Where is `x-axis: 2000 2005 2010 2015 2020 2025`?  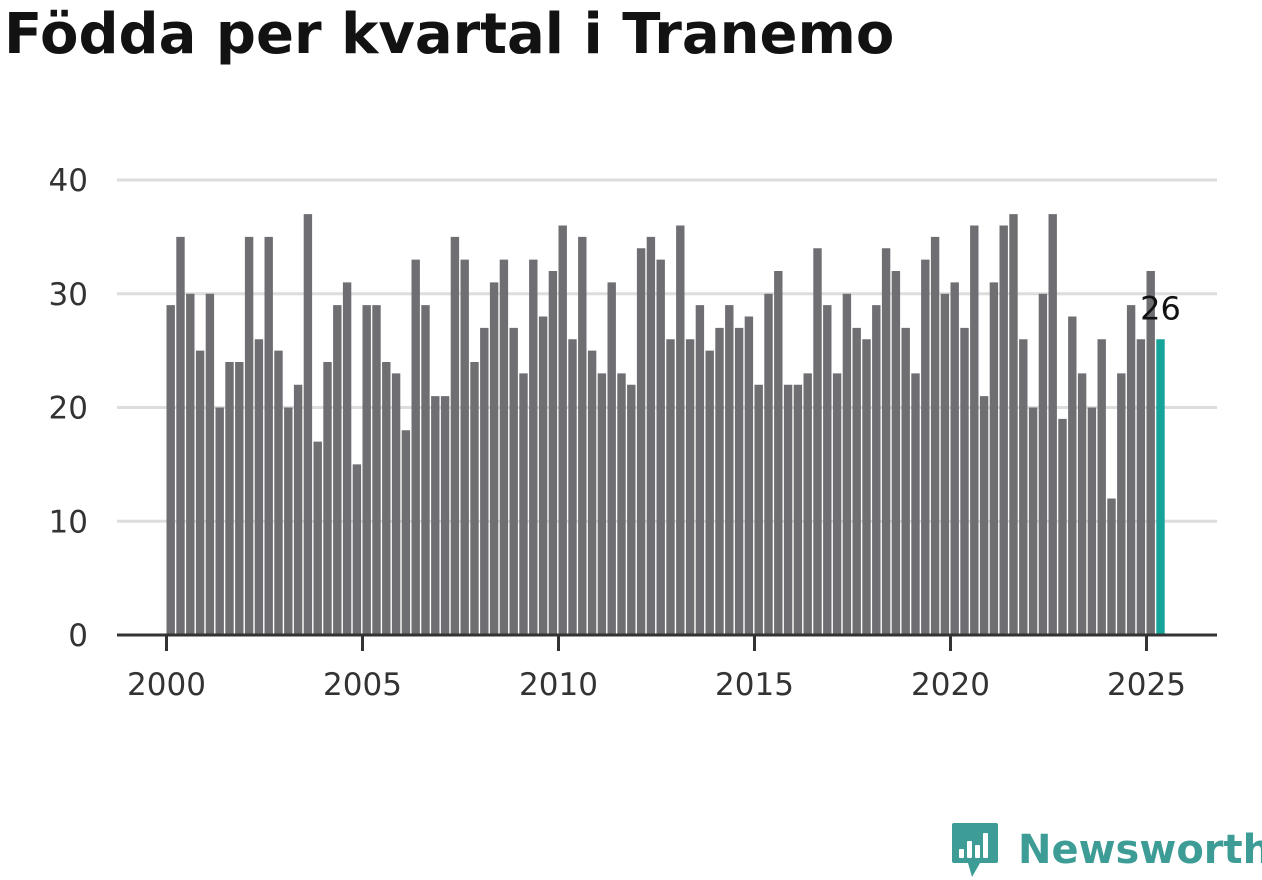 x-axis: 2000 2005 2010 2015 2020 2025 is located at coordinates (667, 668).